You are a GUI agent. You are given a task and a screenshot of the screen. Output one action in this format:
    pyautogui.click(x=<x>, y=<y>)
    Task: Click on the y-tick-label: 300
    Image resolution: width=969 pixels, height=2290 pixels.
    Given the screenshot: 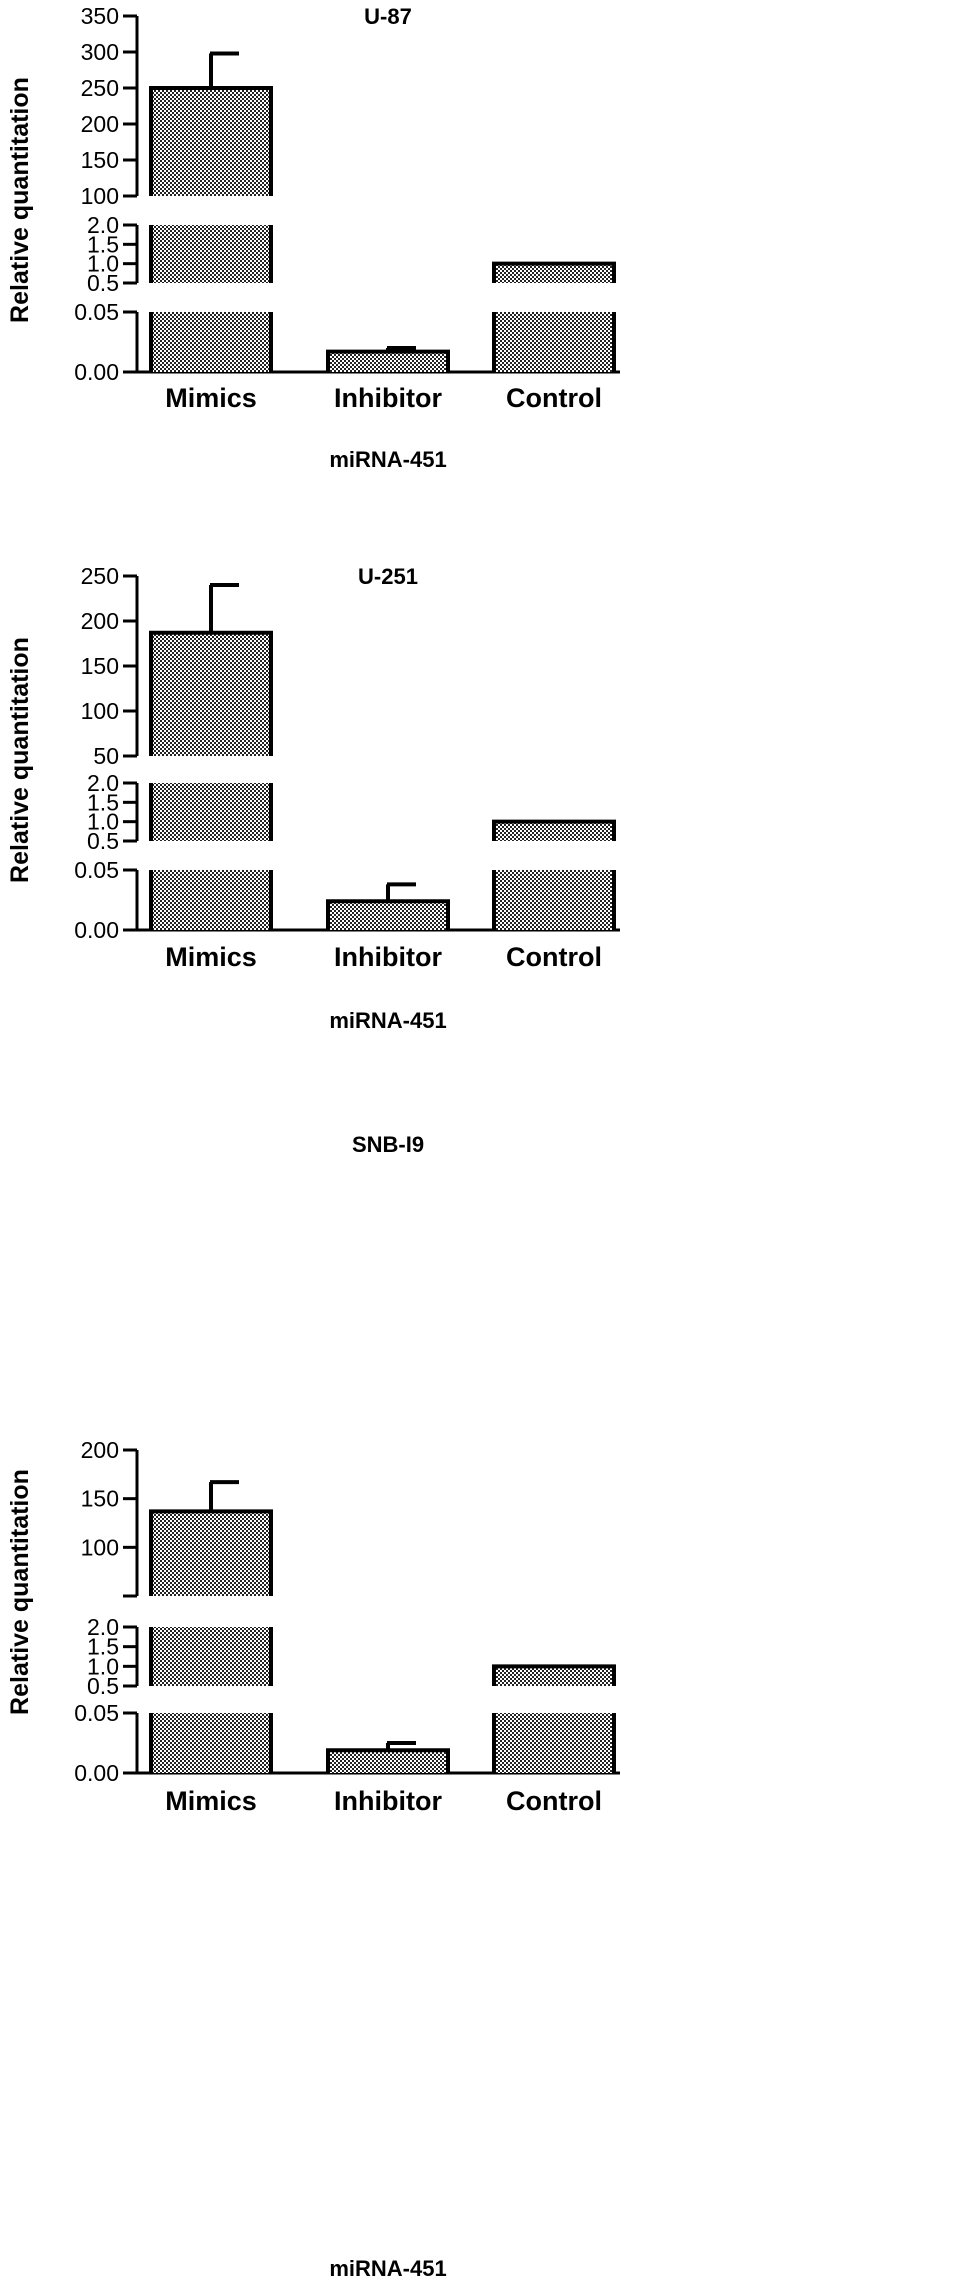 What is the action you would take?
    pyautogui.click(x=100, y=52)
    